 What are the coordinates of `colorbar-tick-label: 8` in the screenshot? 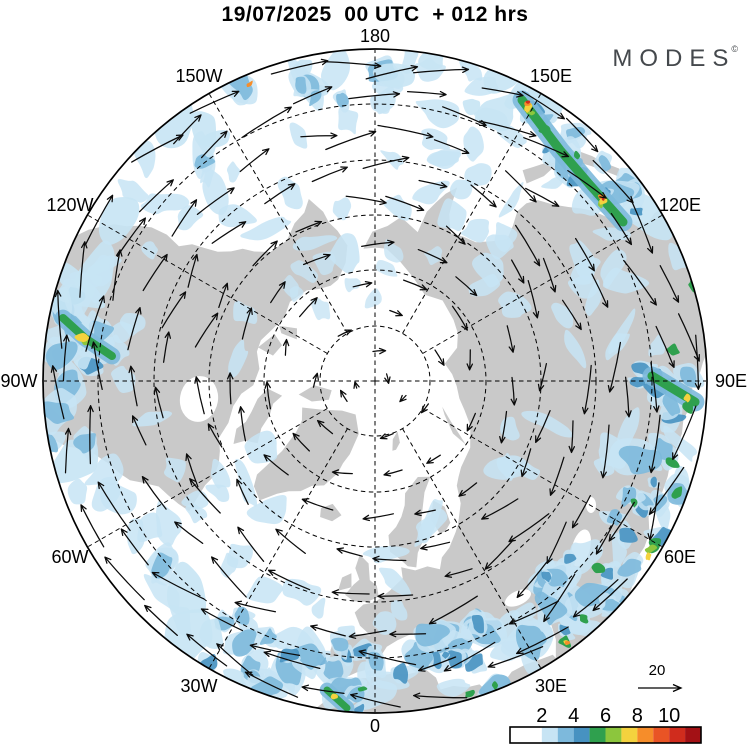 It's located at (637, 716).